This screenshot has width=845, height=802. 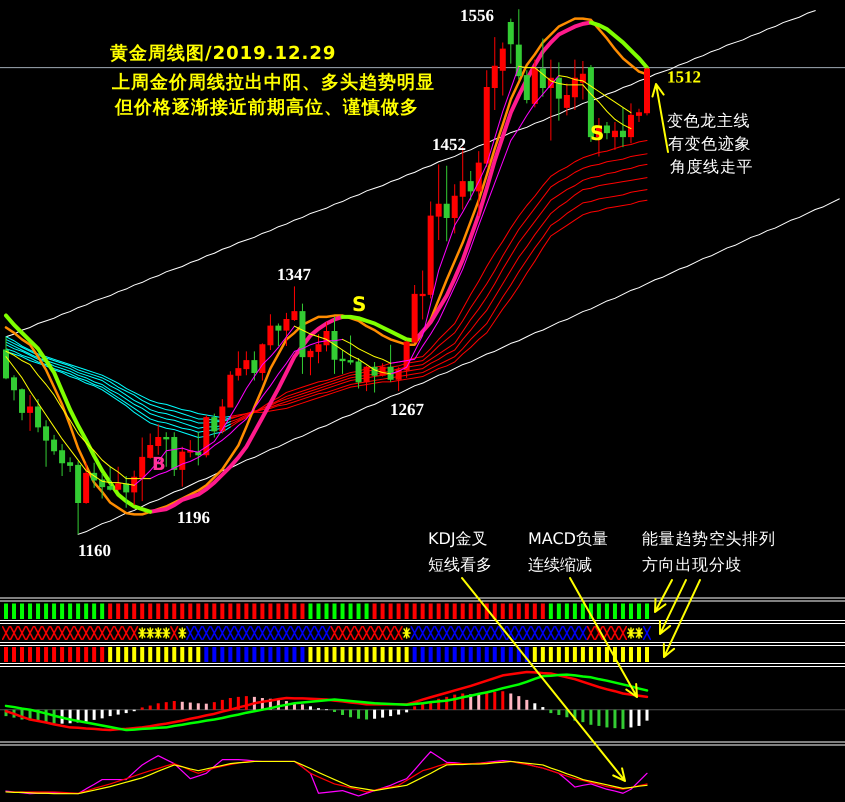 I want to click on text: 连续缩减, so click(x=560, y=564).